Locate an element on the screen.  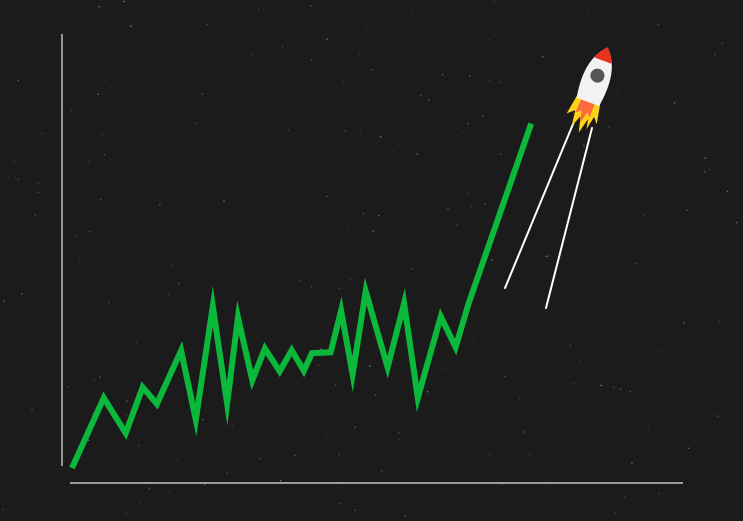
rocket-window is located at coordinates (597, 75).